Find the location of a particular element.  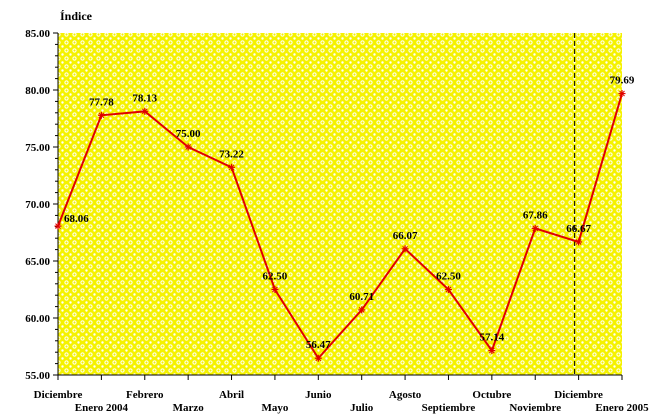

x-tick-label: Febrero is located at coordinates (145, 395).